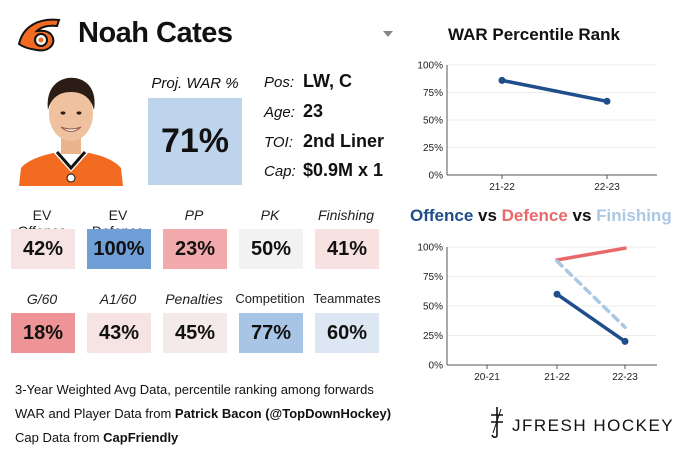 This screenshot has height=463, width=680. Describe the element at coordinates (270, 298) in the screenshot. I see `stat-label-competition: Competition` at that location.